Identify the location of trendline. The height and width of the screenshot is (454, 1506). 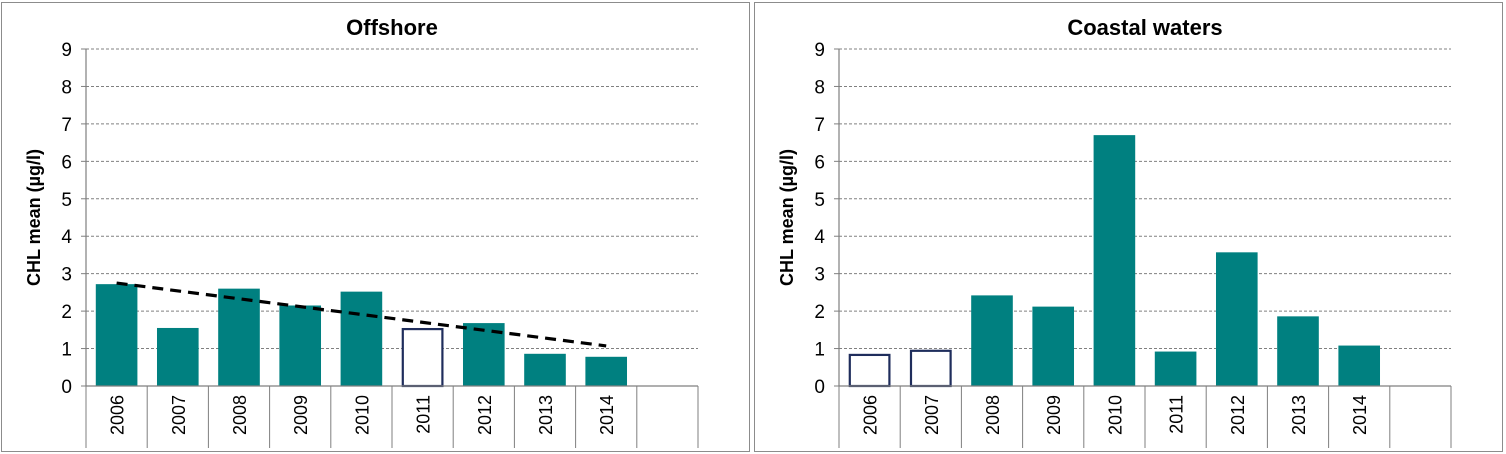
(361, 314).